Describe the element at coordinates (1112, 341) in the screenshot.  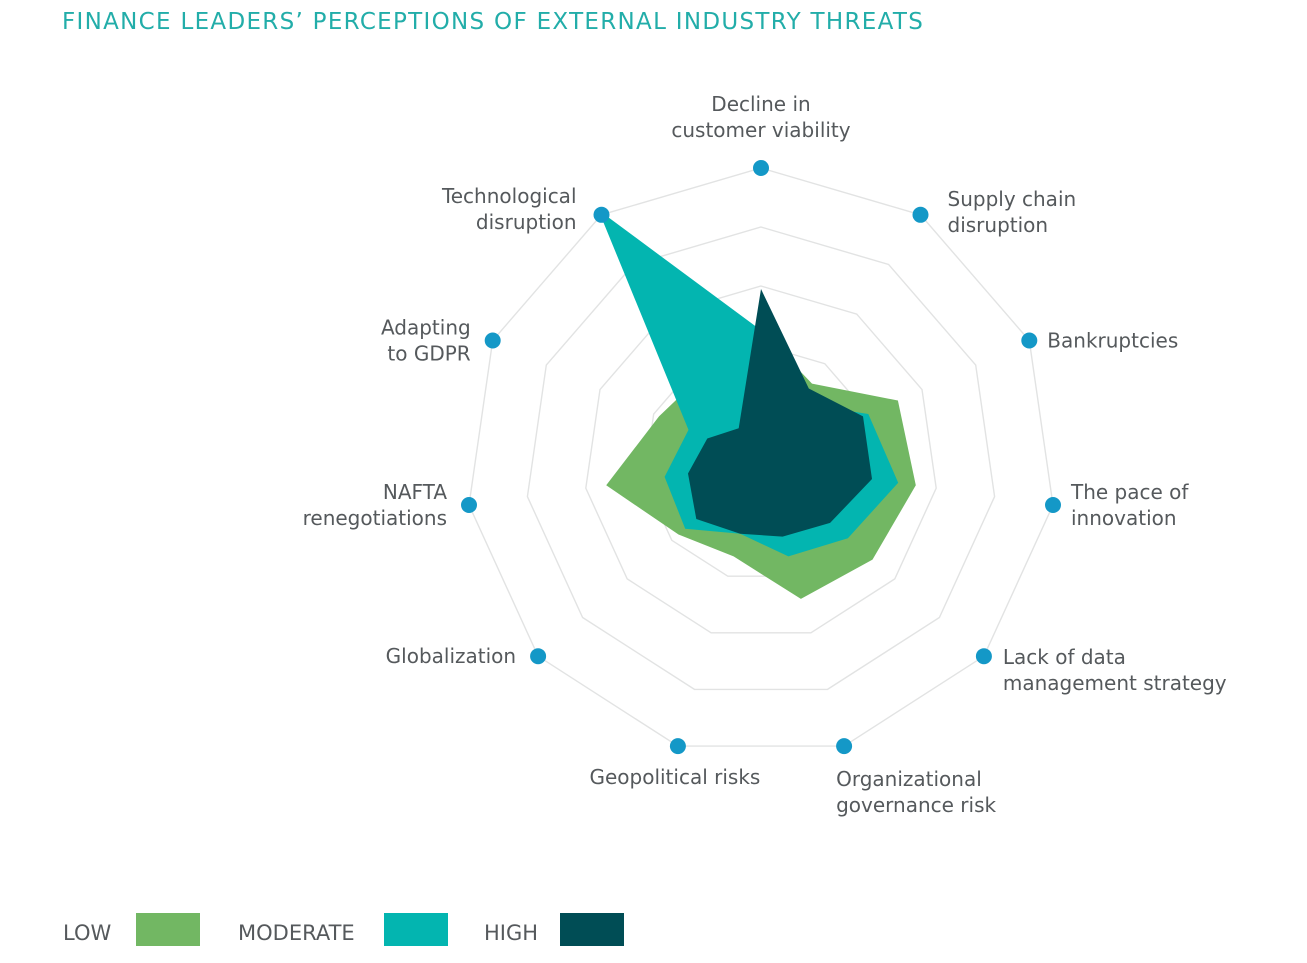
I see `axis-label-bankruptcies: Bankruptcies` at that location.